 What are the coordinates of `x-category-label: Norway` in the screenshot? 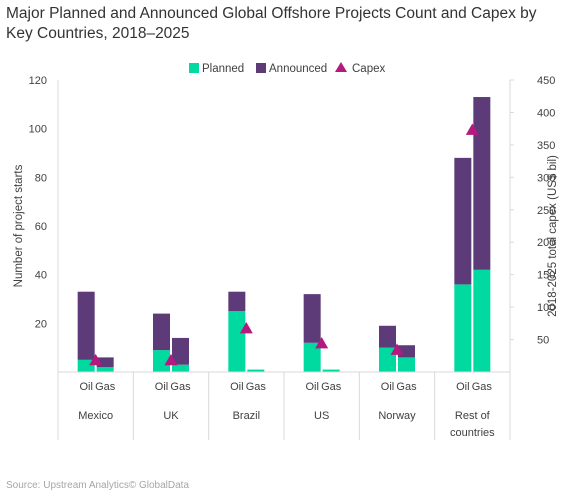 It's located at (397, 416).